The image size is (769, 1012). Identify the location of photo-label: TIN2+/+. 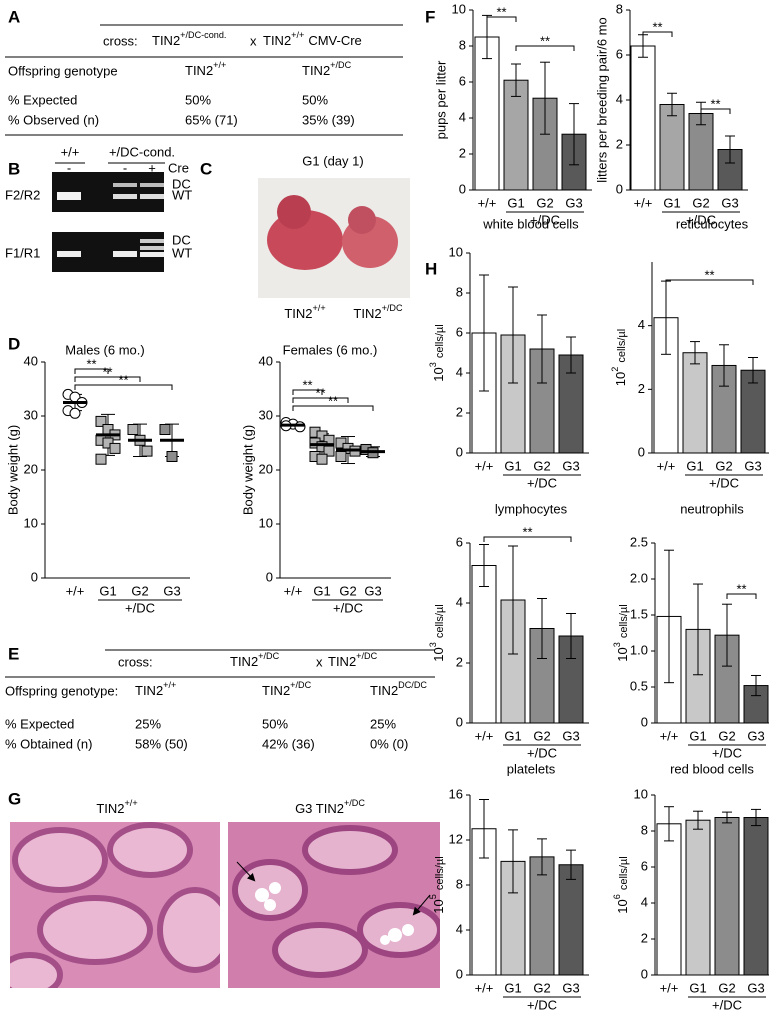
(304, 312).